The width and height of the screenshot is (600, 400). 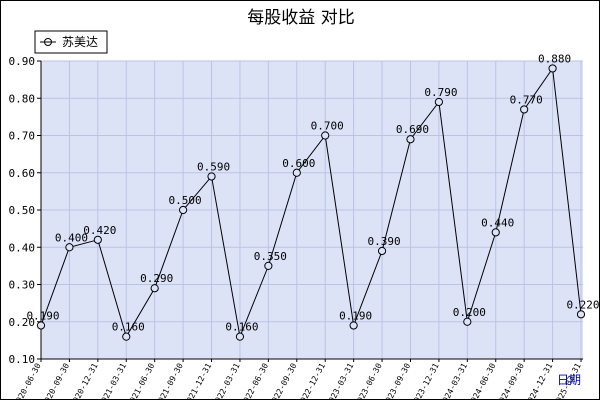 I want to click on data-label: 0.440, so click(x=497, y=222).